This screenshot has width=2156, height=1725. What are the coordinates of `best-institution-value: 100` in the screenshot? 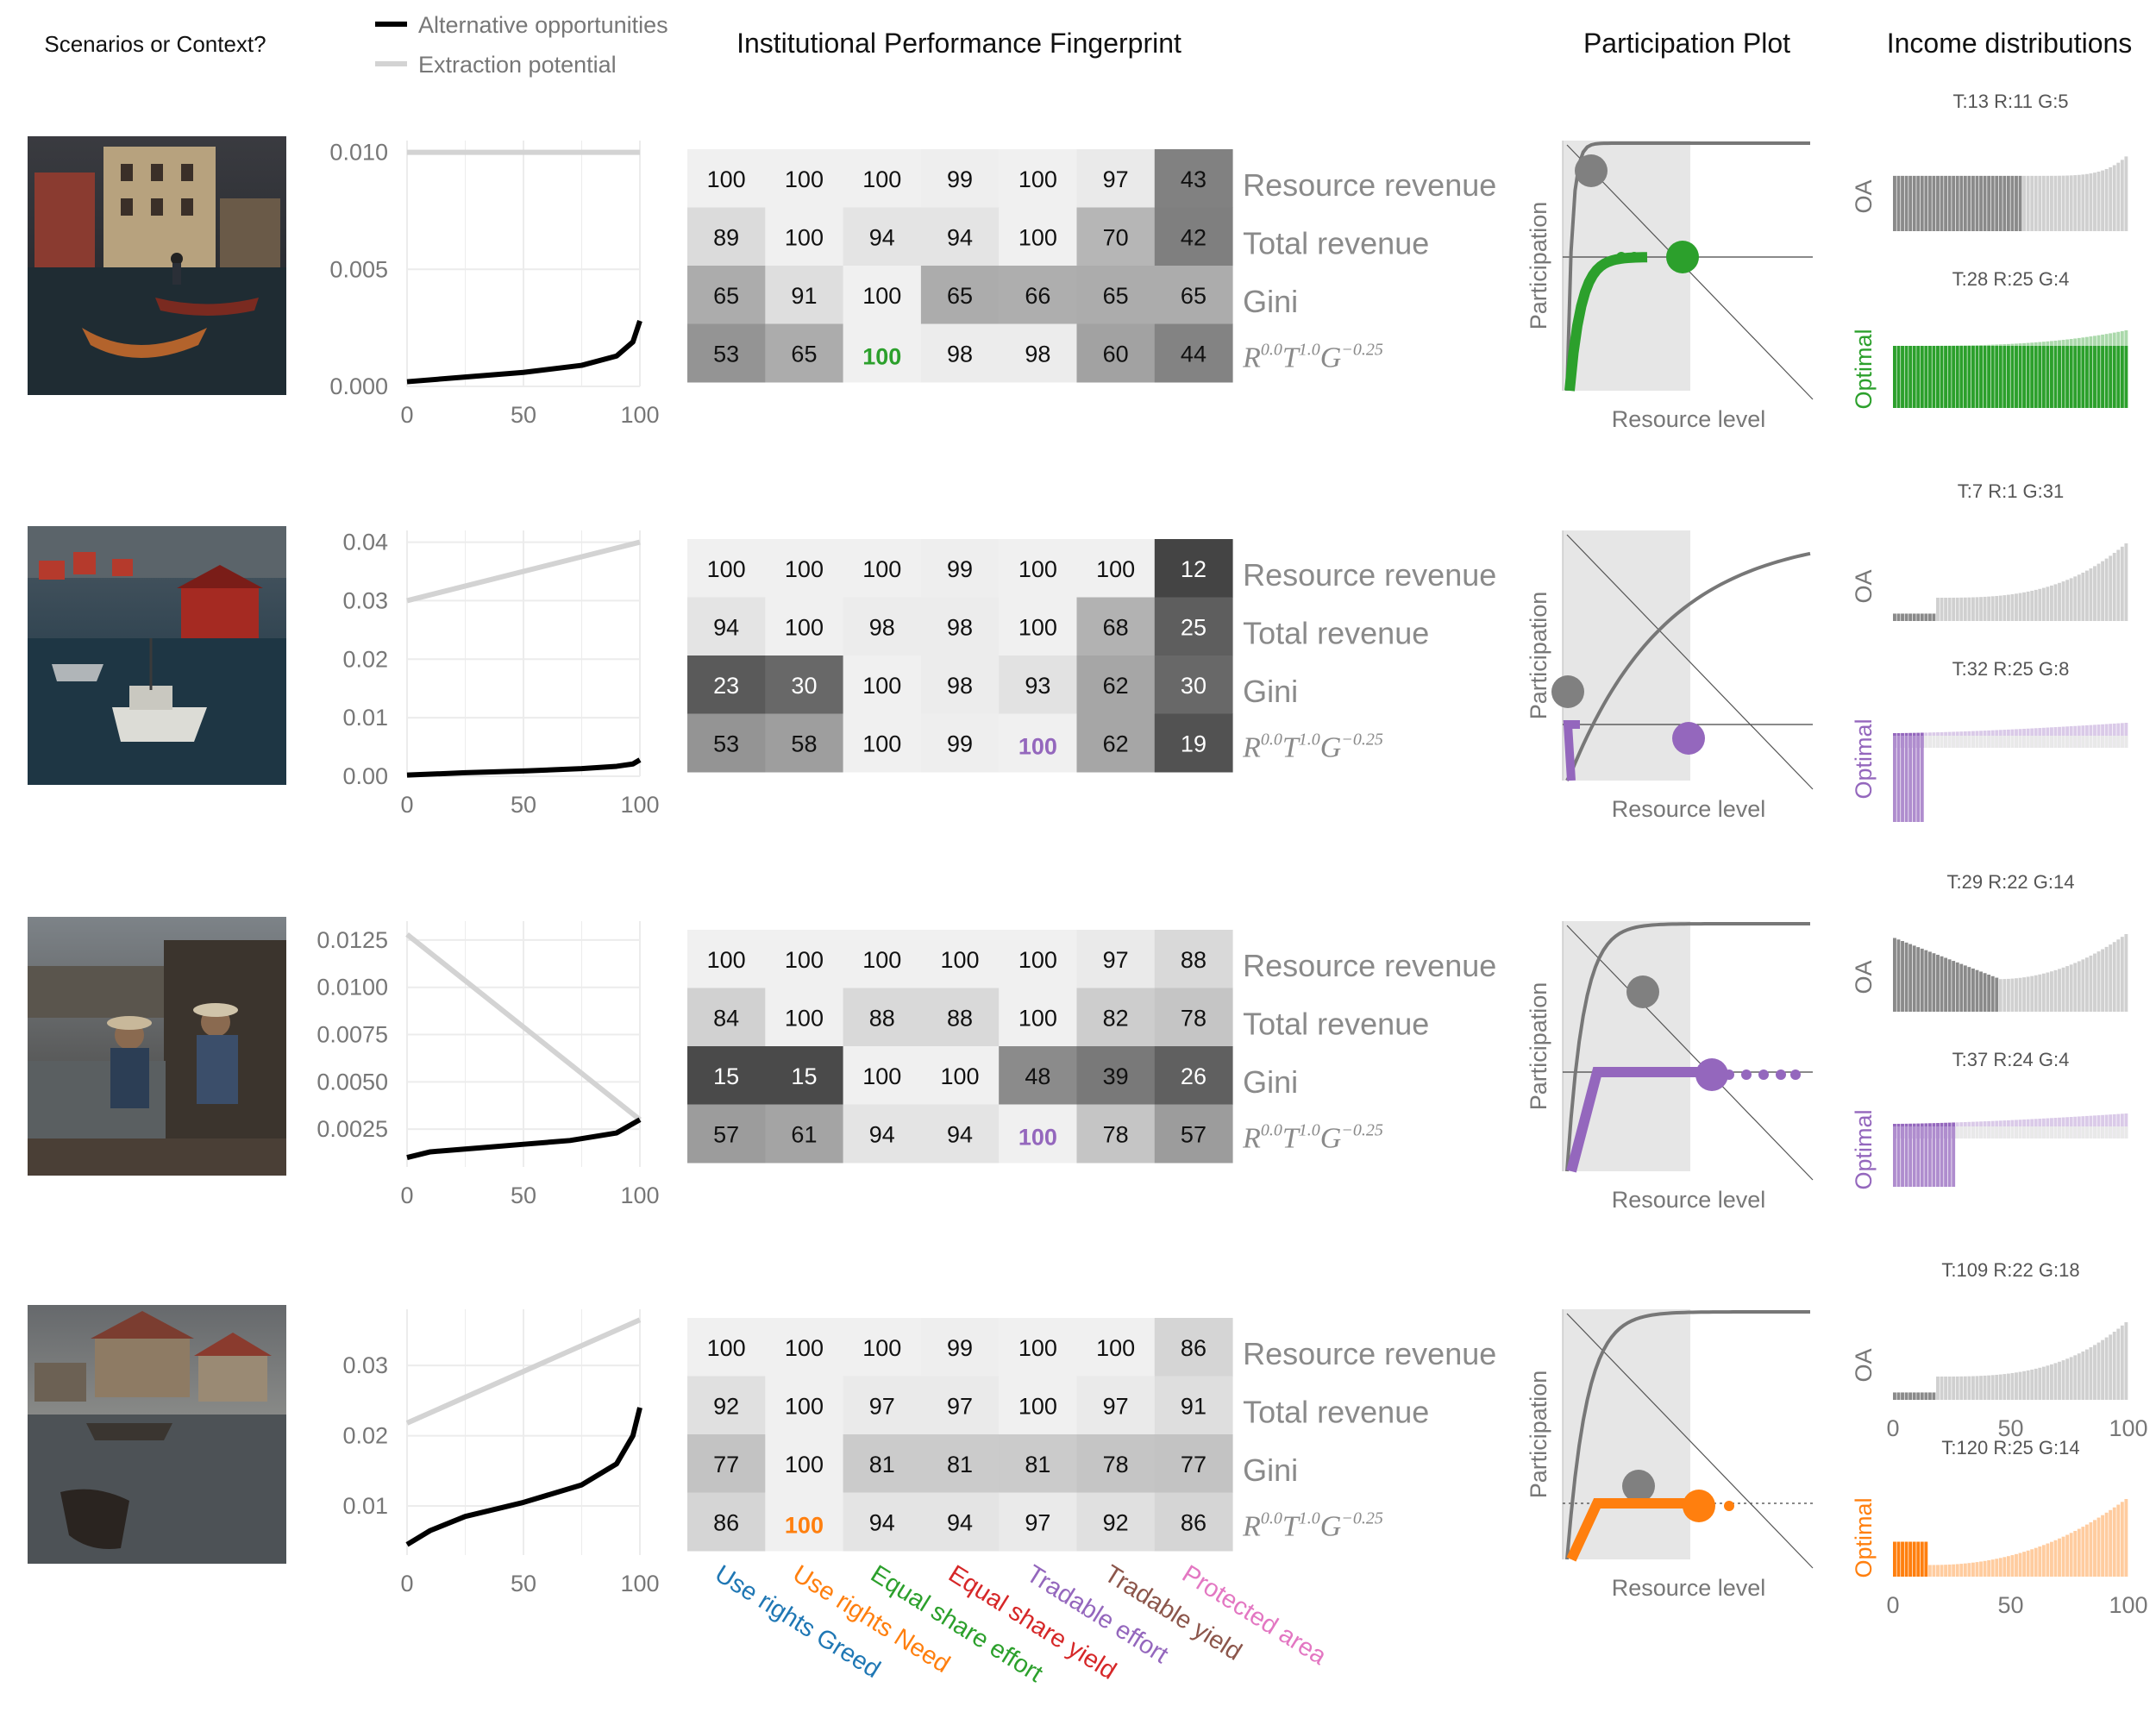 It's located at (804, 1525).